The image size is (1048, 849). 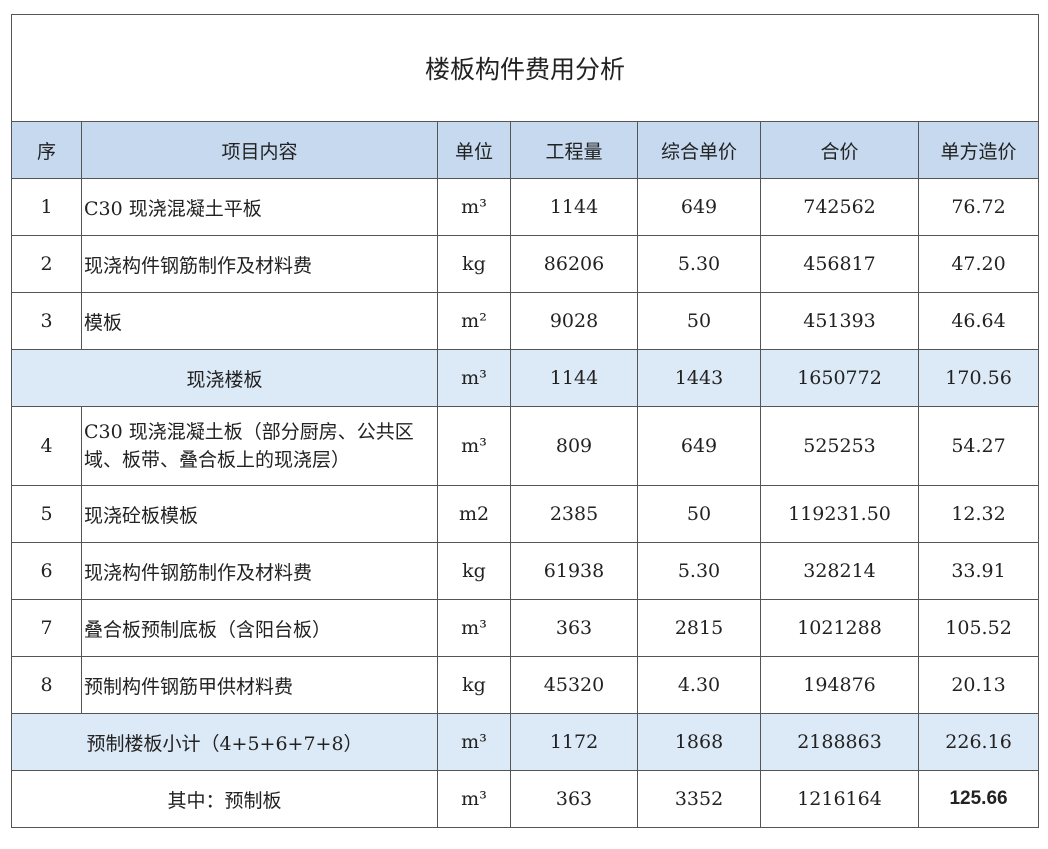 I want to click on table-row: 8 预制构件钢筋甲供材料费 kg 45320 4.30 194876 20.13, so click(x=525, y=685).